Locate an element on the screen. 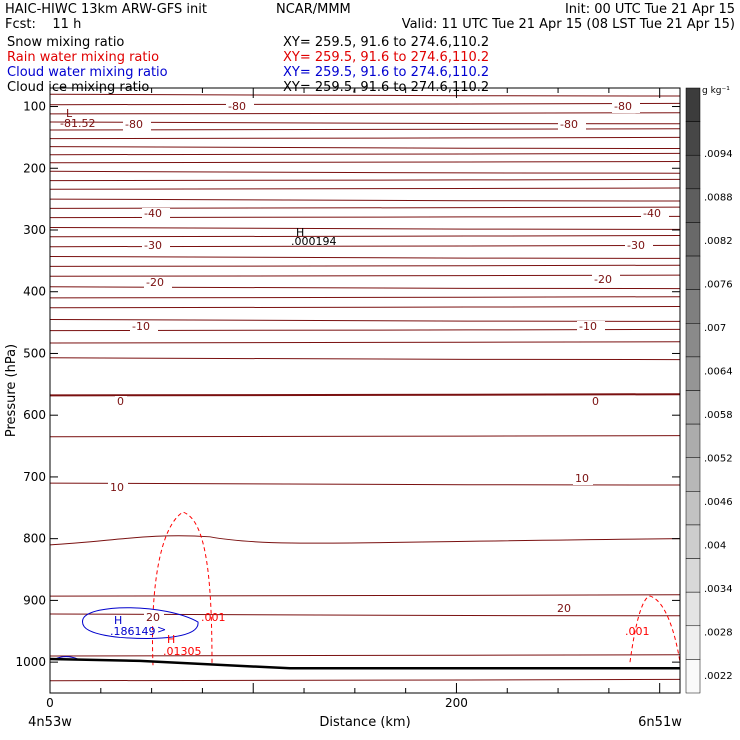 This screenshot has width=740, height=740. colorbar-label: .0094 is located at coordinates (718, 154).